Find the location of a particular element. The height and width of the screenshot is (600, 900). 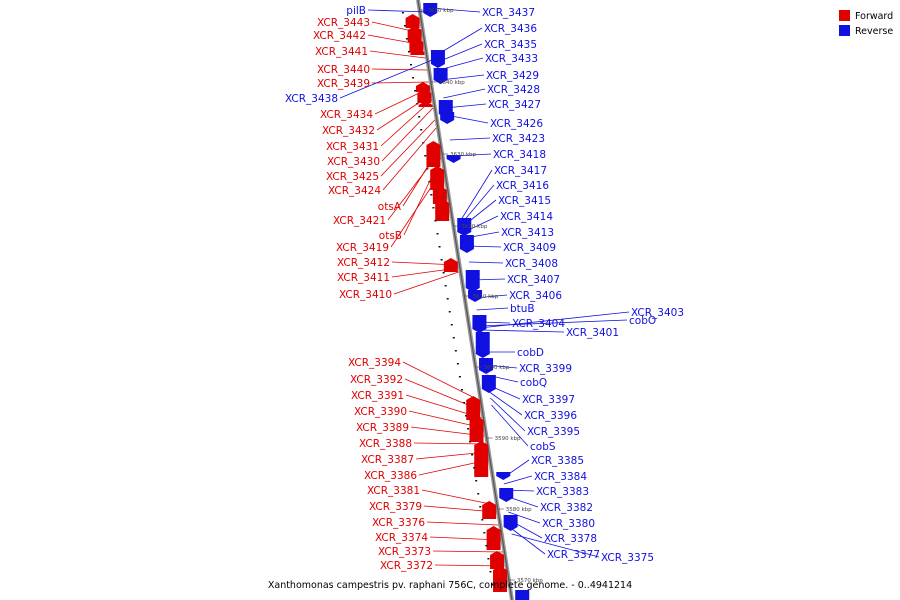

forward-gene-label: XCR_3389 is located at coordinates (382, 428).